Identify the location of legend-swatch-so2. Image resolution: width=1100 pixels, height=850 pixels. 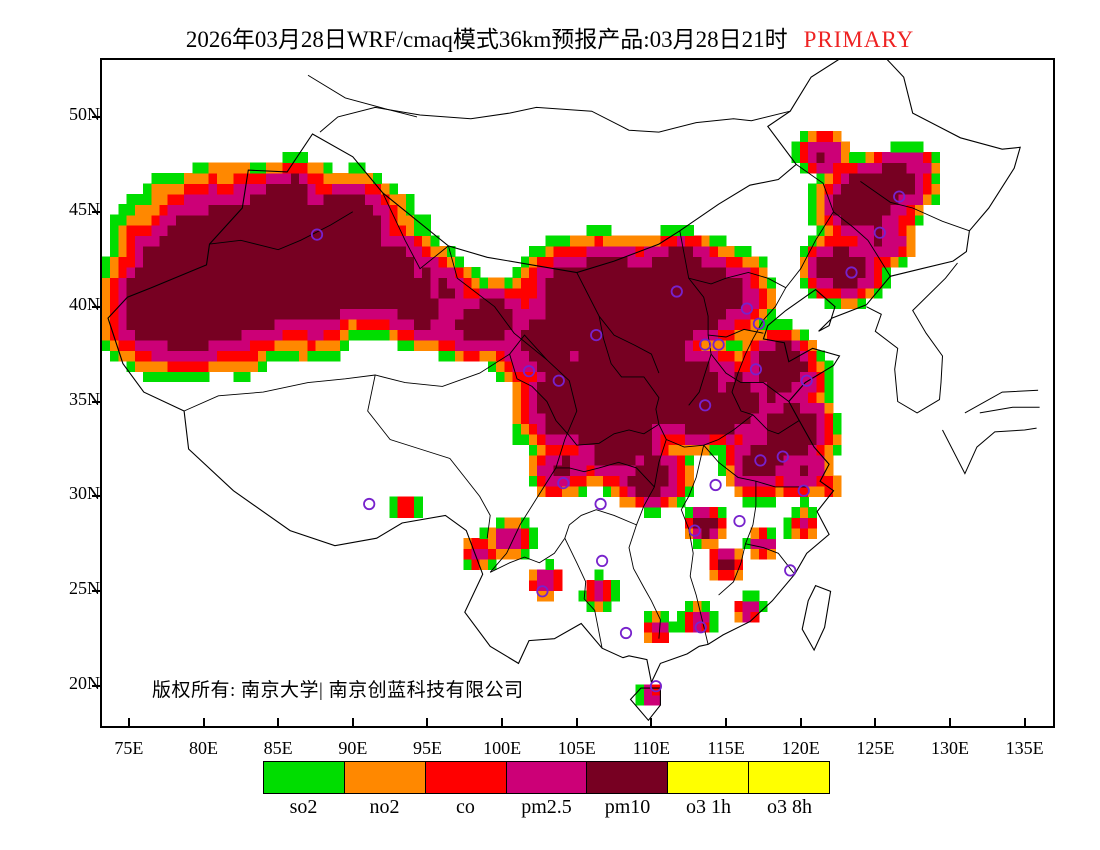
(304, 777).